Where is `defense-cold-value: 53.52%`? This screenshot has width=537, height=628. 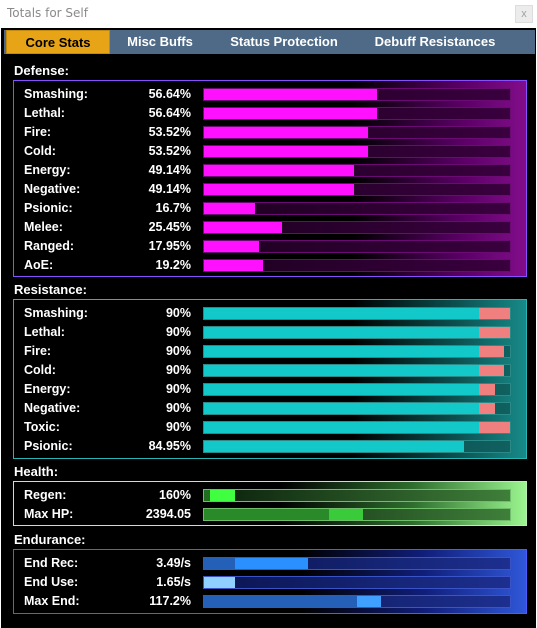 defense-cold-value: 53.52% is located at coordinates (169, 151).